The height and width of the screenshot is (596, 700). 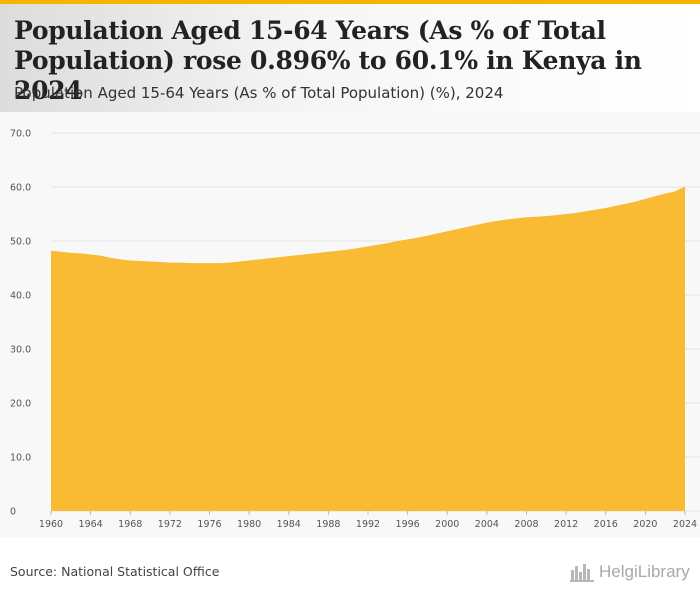 What do you see at coordinates (408, 524) in the screenshot?
I see `x-tick-label: 1996` at bounding box center [408, 524].